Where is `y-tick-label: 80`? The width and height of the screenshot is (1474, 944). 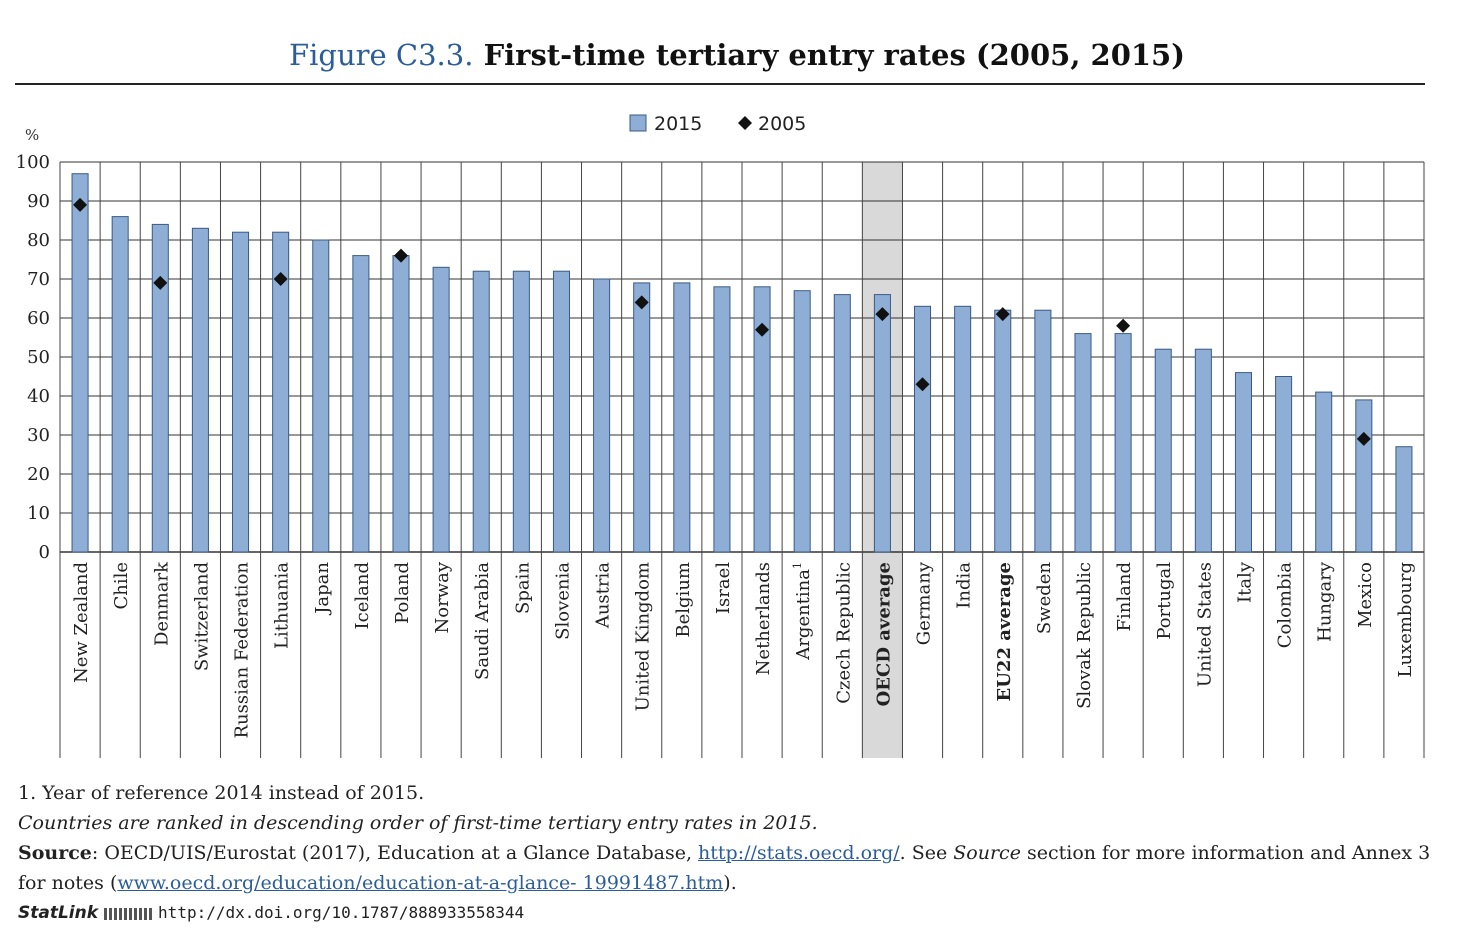 y-tick-label: 80 is located at coordinates (38, 240).